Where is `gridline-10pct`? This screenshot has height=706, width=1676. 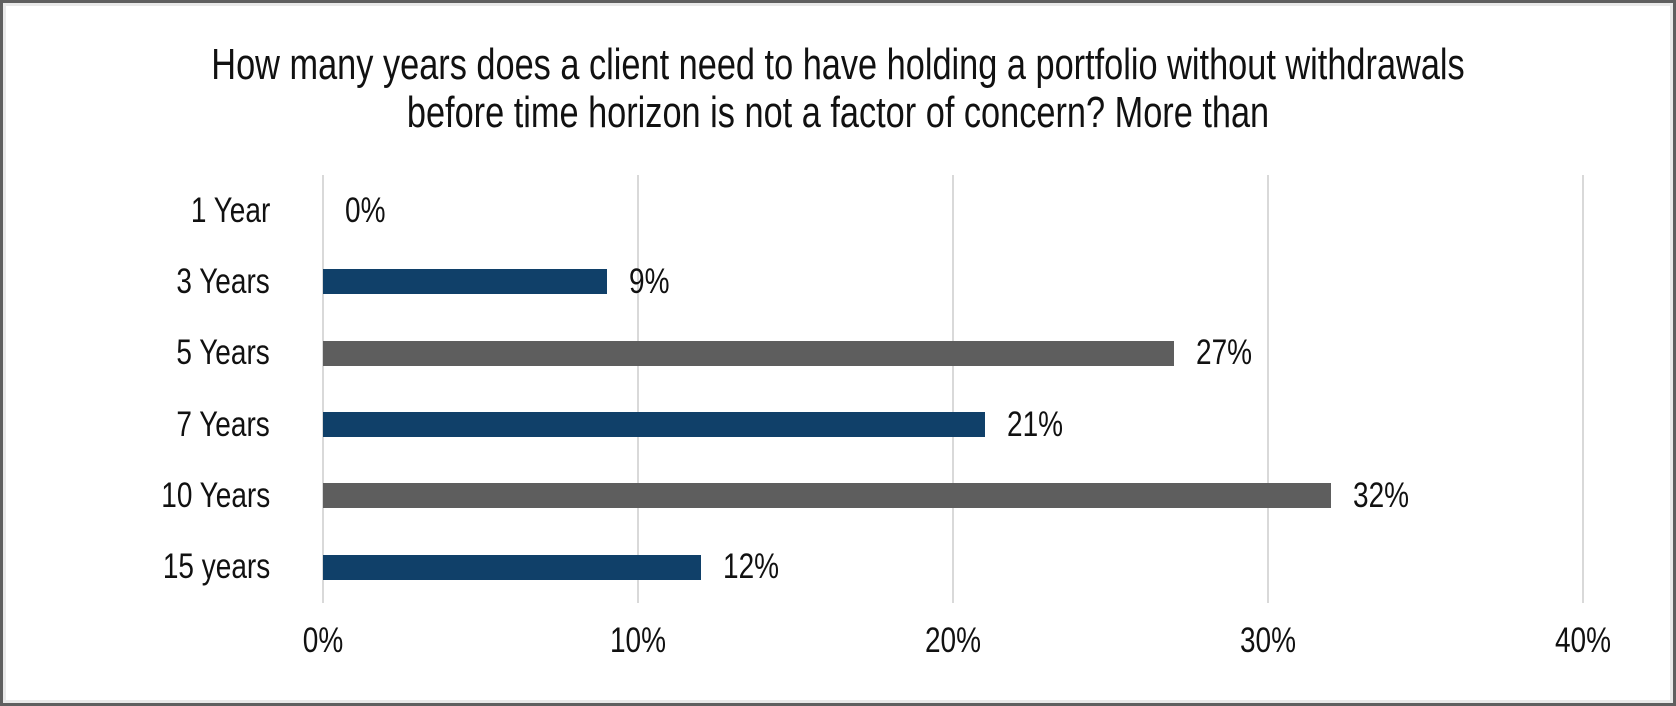
gridline-10pct is located at coordinates (638, 389).